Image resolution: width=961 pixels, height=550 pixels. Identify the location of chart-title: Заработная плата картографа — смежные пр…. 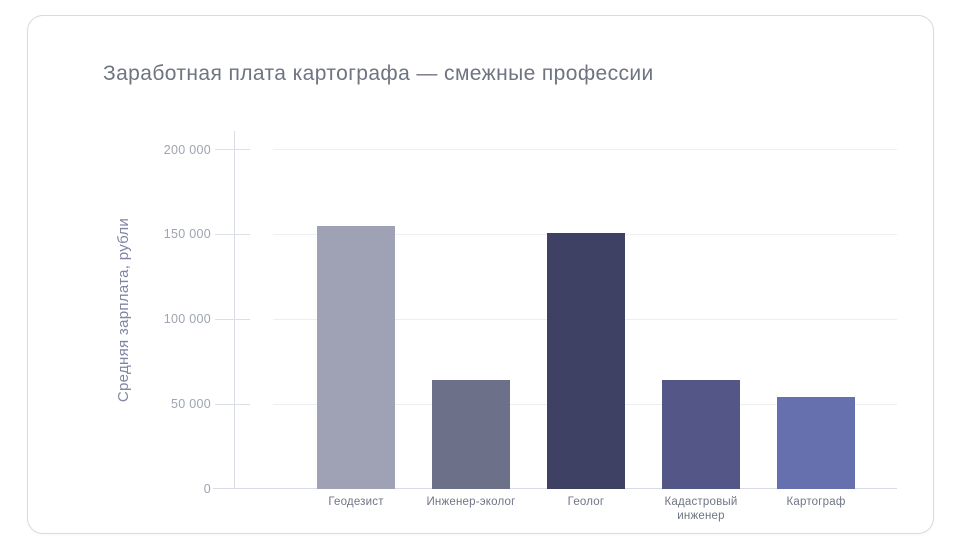
(378, 73).